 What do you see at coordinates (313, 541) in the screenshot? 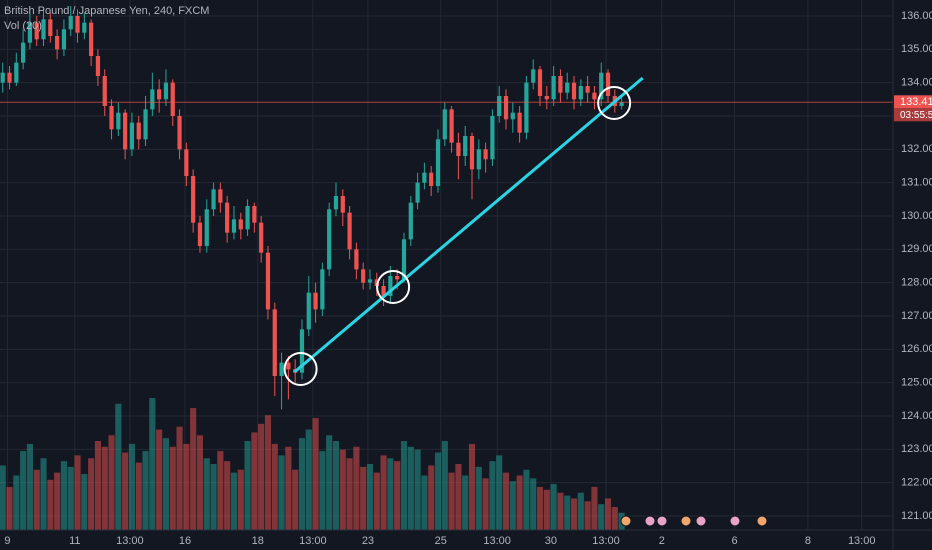
I see `x-tick-label: 13:00` at bounding box center [313, 541].